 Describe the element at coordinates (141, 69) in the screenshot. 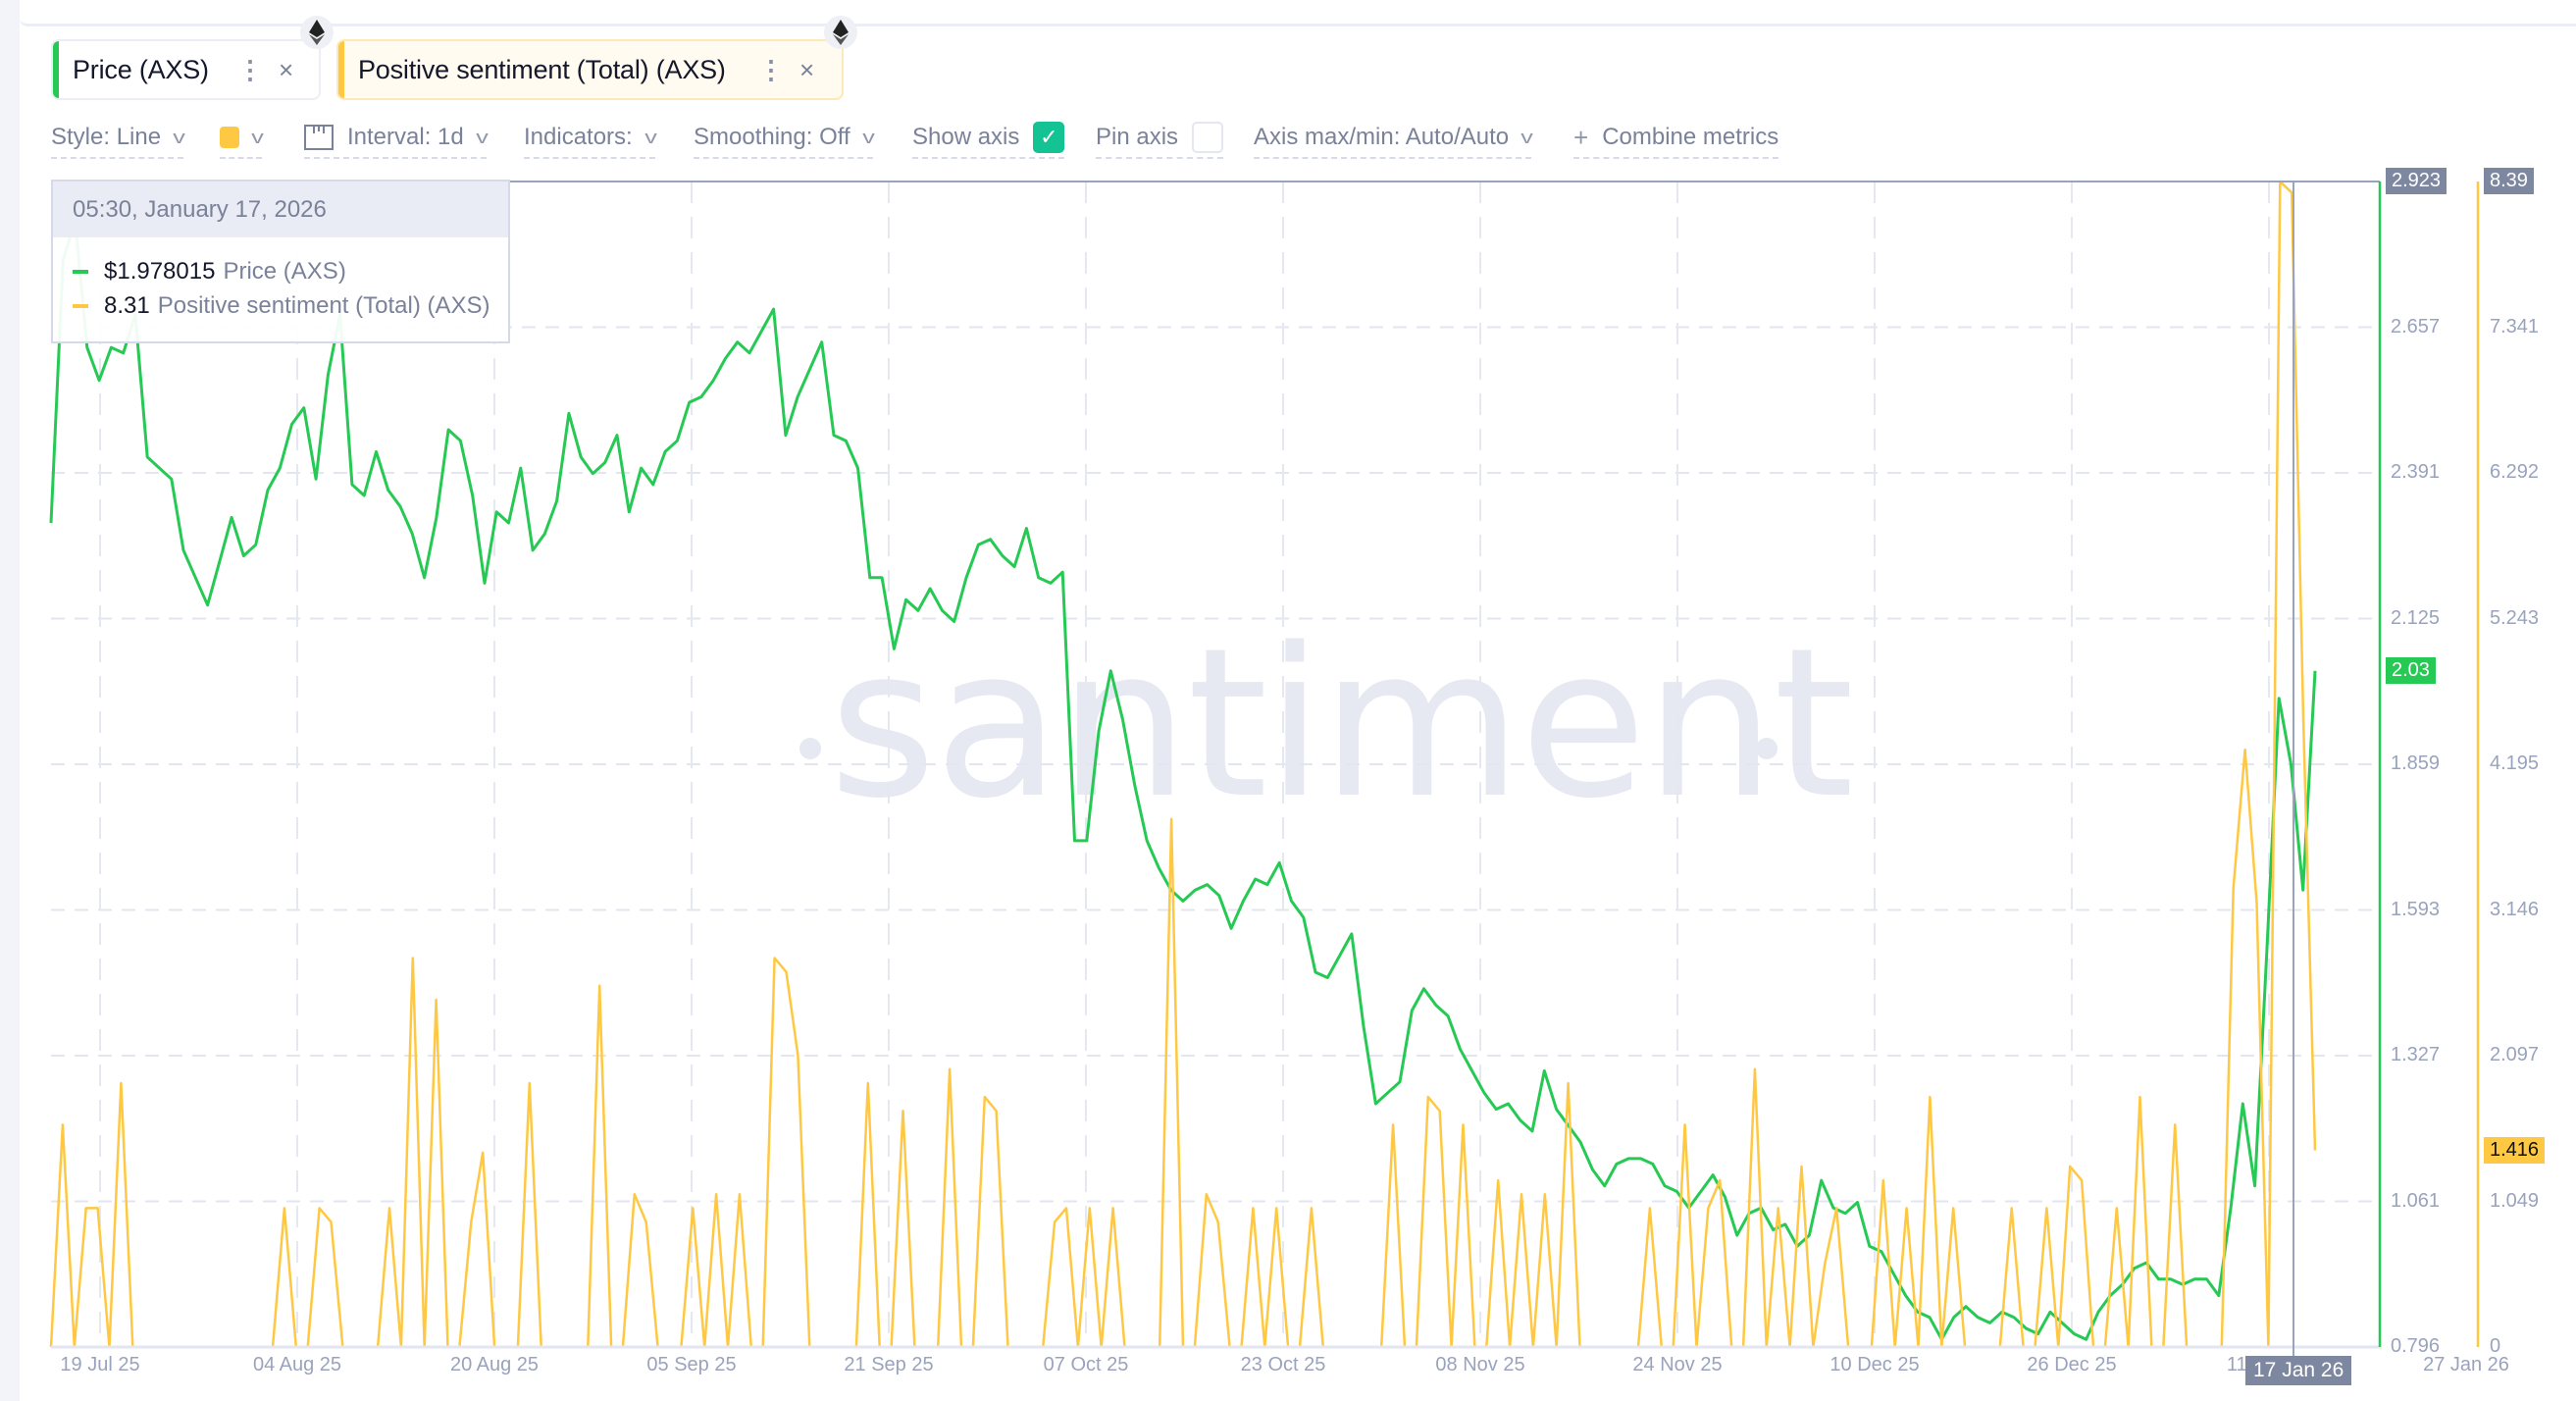

I see `metric-label: Price (AXS)` at that location.